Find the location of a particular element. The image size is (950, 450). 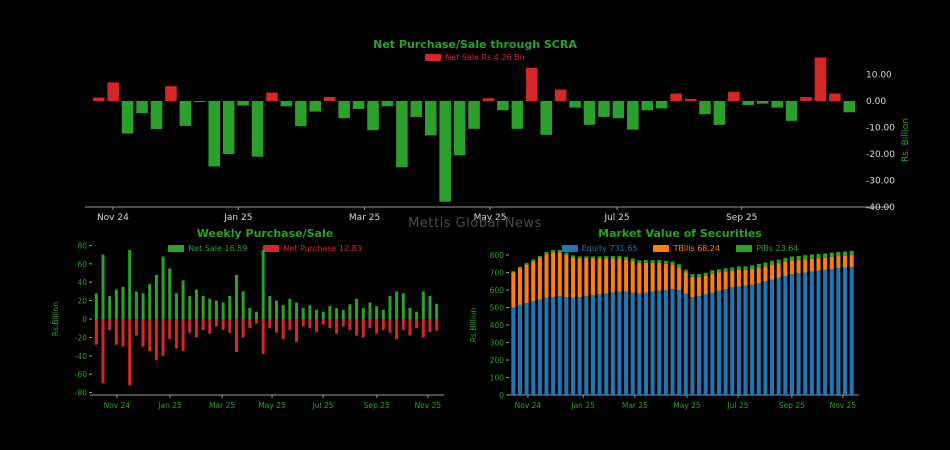

legend-item: TBills 68.24 is located at coordinates (686, 248).